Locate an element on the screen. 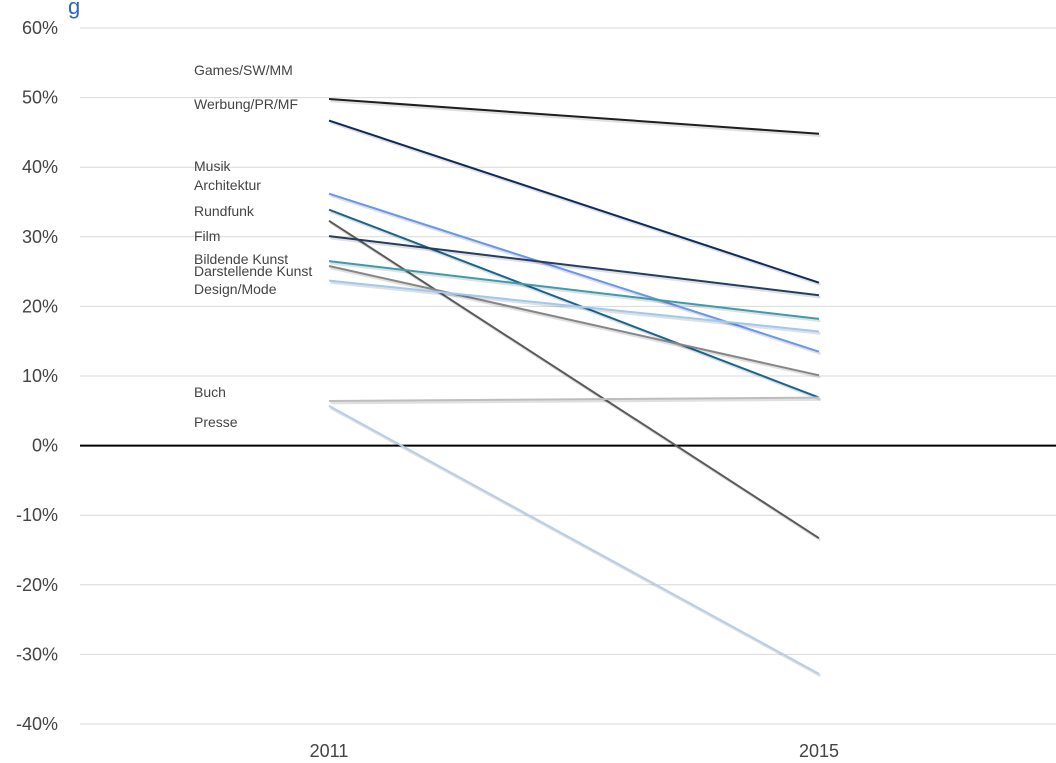 This screenshot has height=763, width=1056. y-tick-label: 30% is located at coordinates (40, 237).